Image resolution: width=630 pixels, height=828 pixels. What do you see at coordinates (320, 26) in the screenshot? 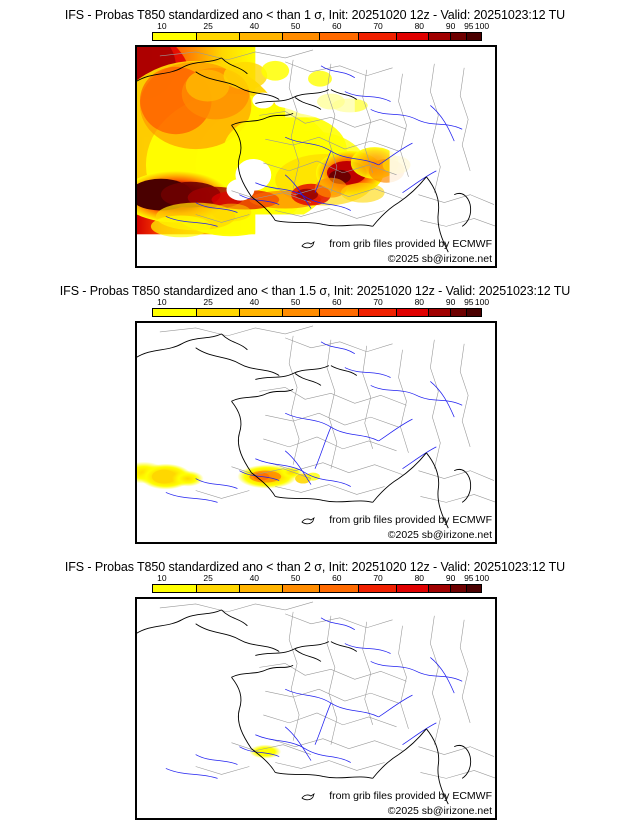
I see `colorbar-tick-labels-1: 10 25 40 50 60 70 80 90 95 100` at bounding box center [320, 26].